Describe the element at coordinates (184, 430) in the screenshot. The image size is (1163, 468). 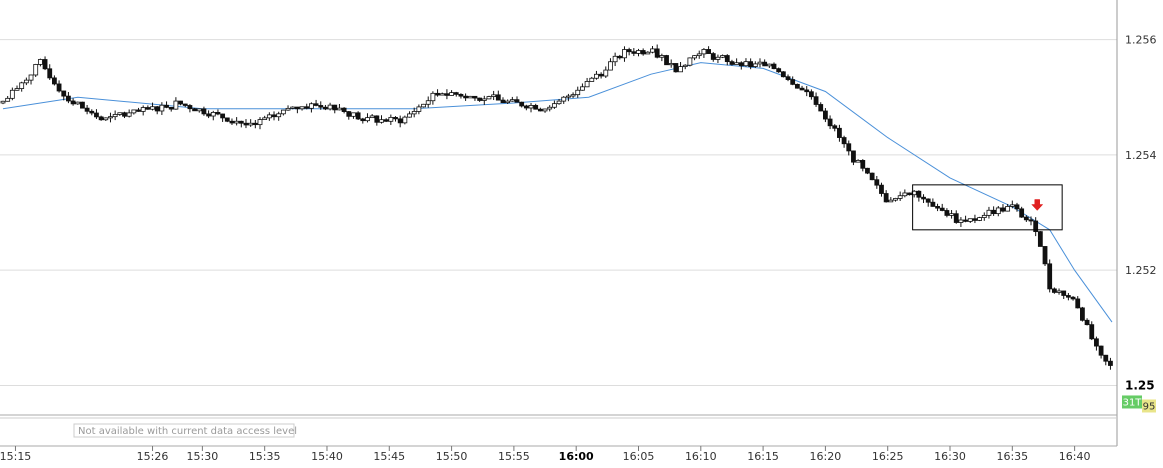
I see `data-access-note-box` at that location.